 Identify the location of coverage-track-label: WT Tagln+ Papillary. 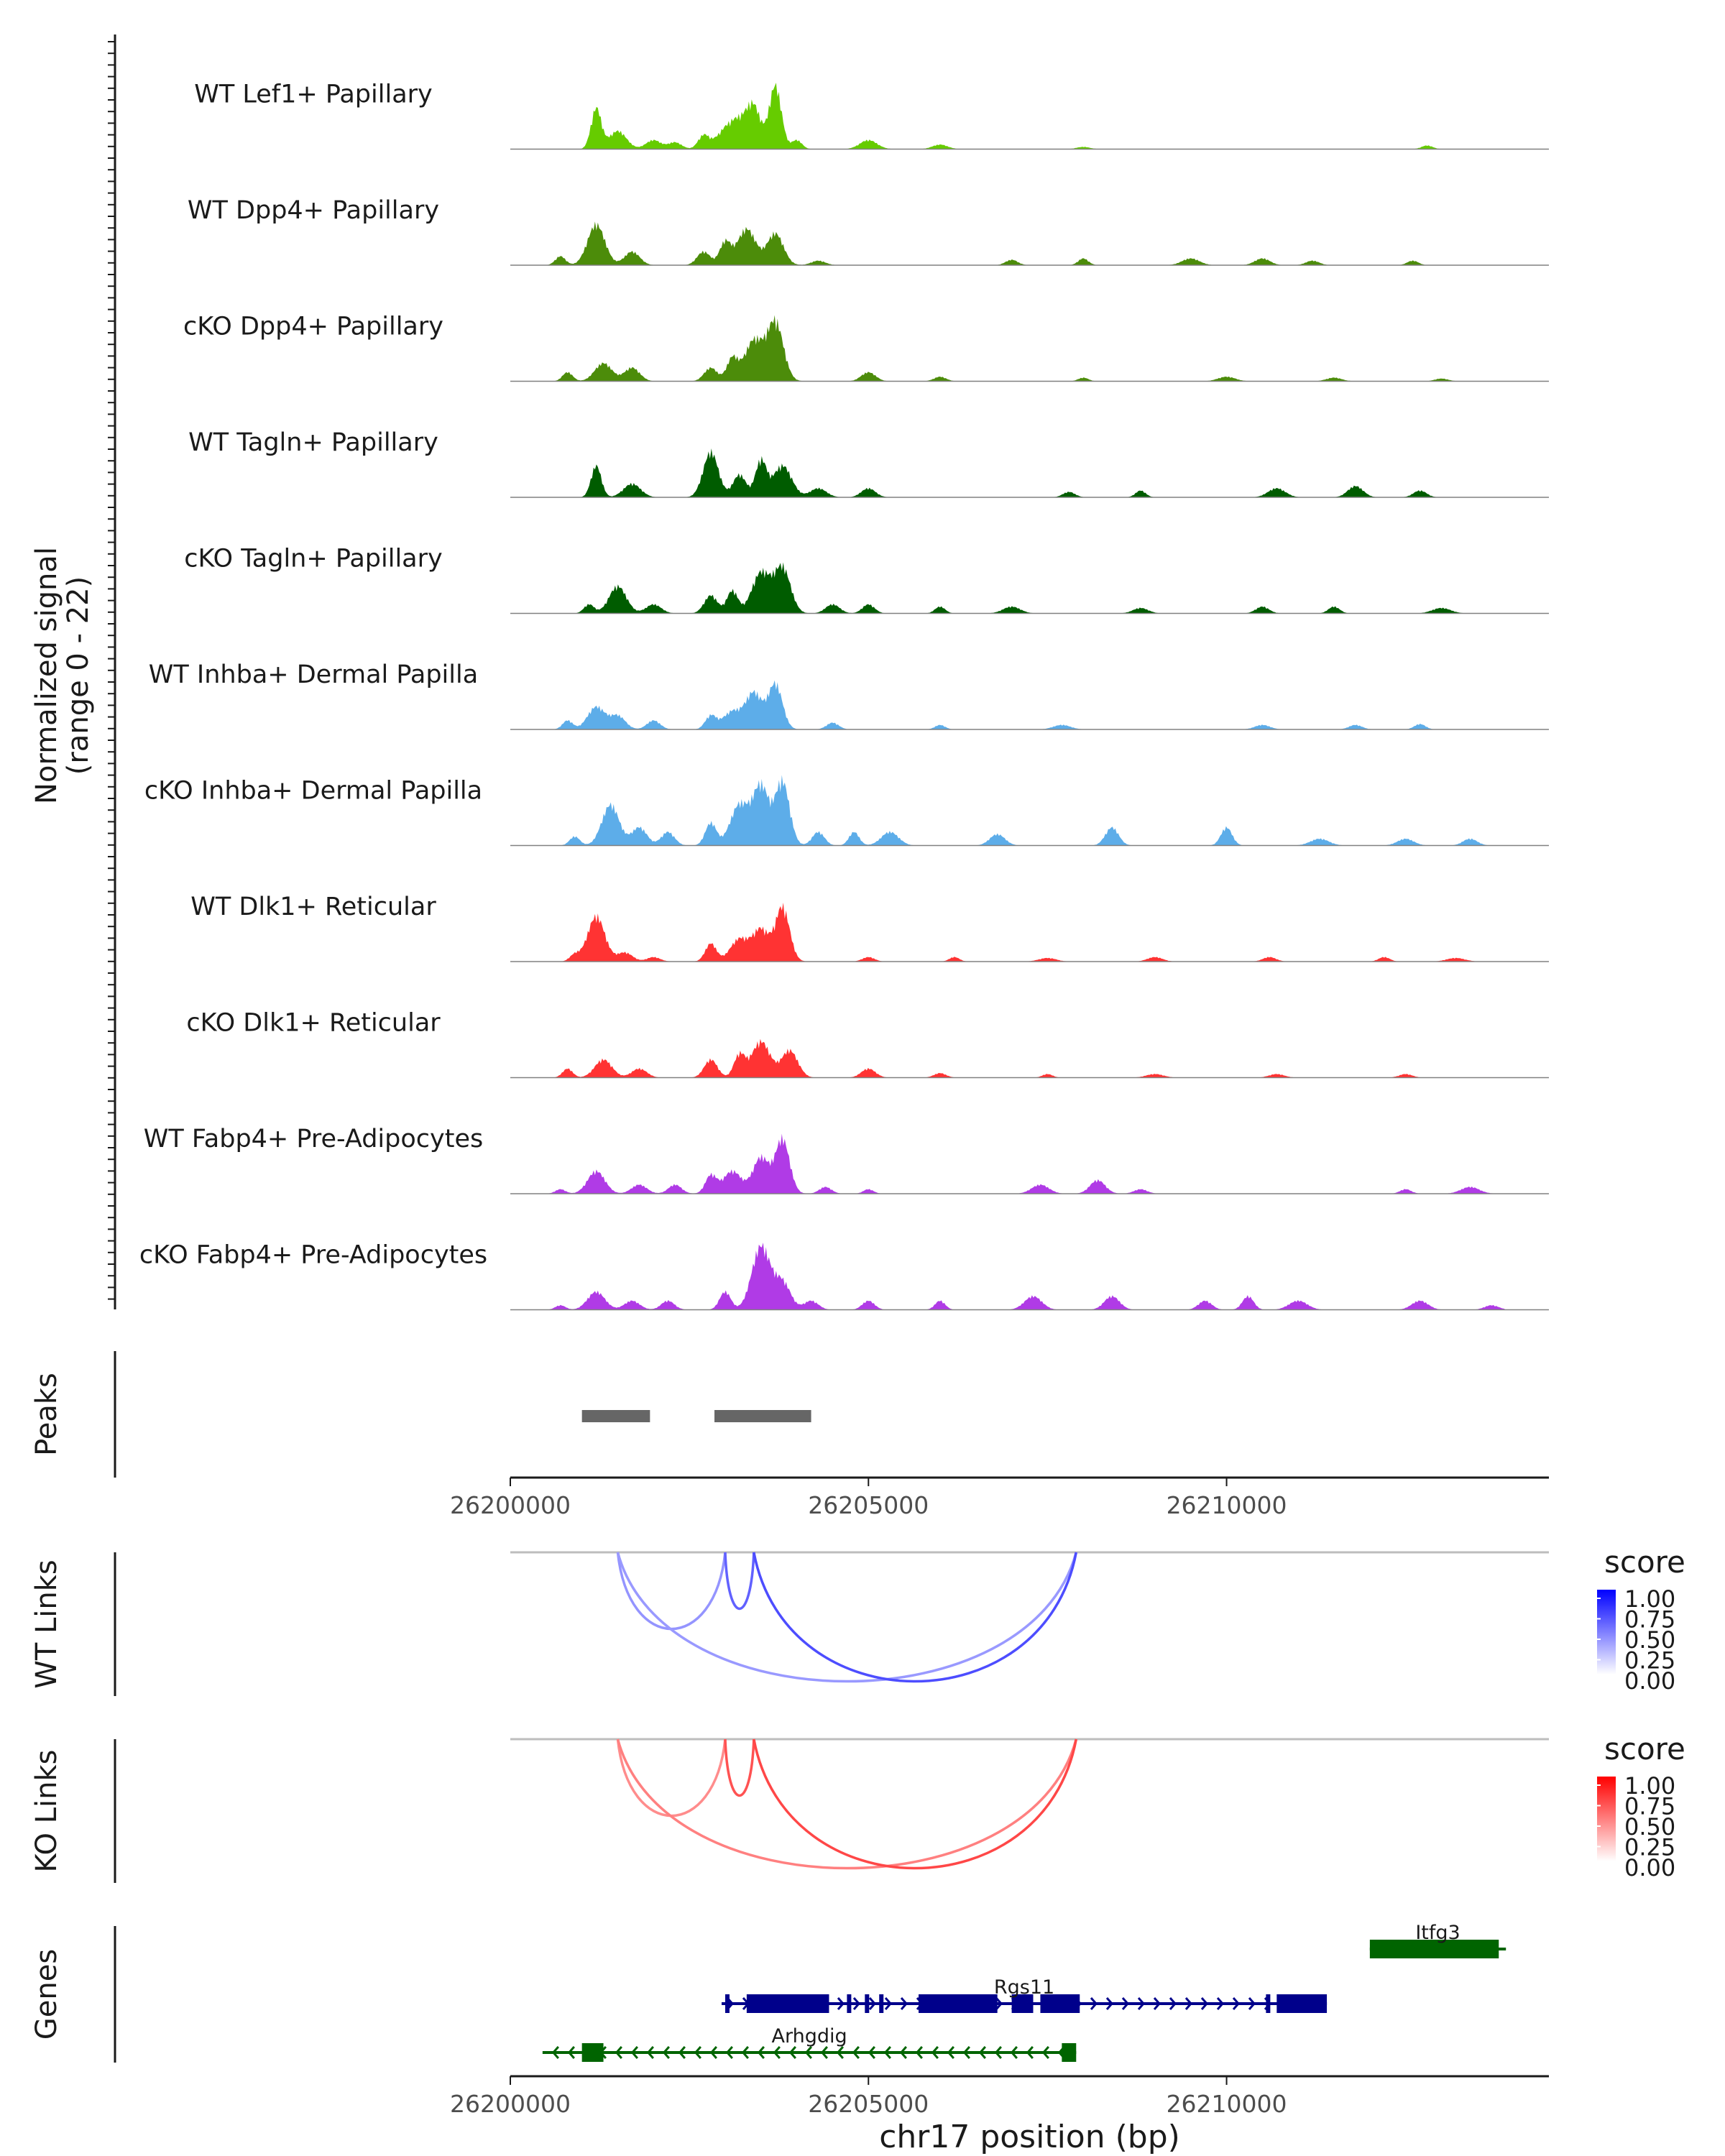
(313, 442).